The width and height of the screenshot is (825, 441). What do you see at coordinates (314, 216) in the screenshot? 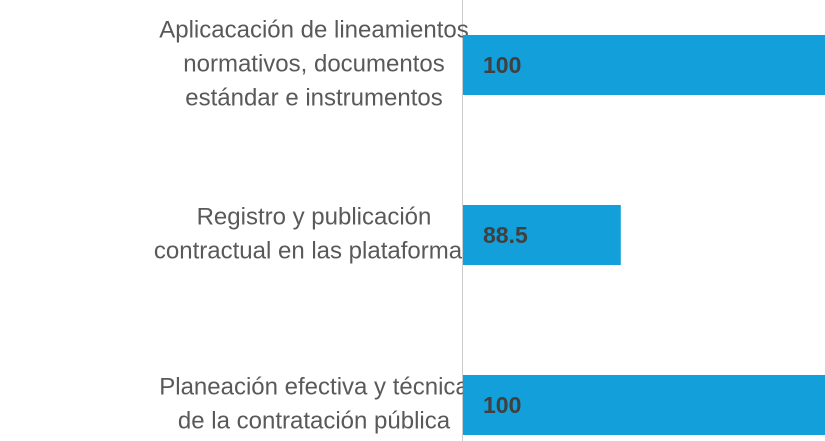
I see `category-label: Registro y publicación` at bounding box center [314, 216].